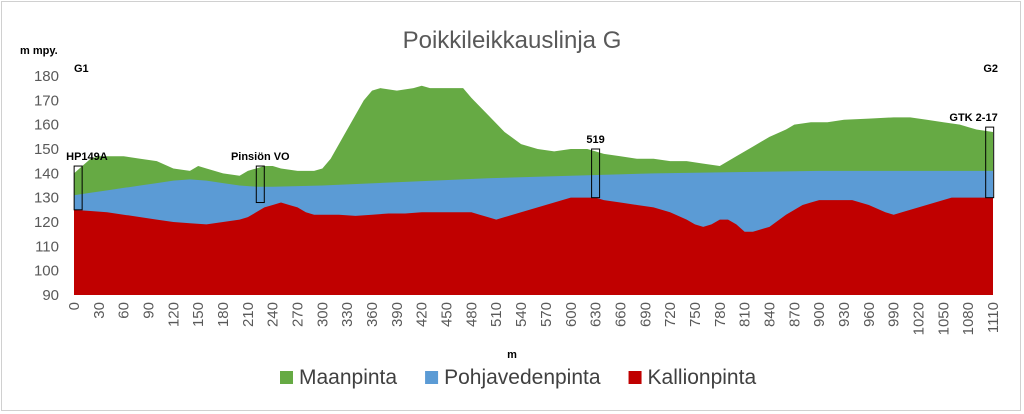  Describe the element at coordinates (447, 314) in the screenshot. I see `x-tick-label: 450` at that location.